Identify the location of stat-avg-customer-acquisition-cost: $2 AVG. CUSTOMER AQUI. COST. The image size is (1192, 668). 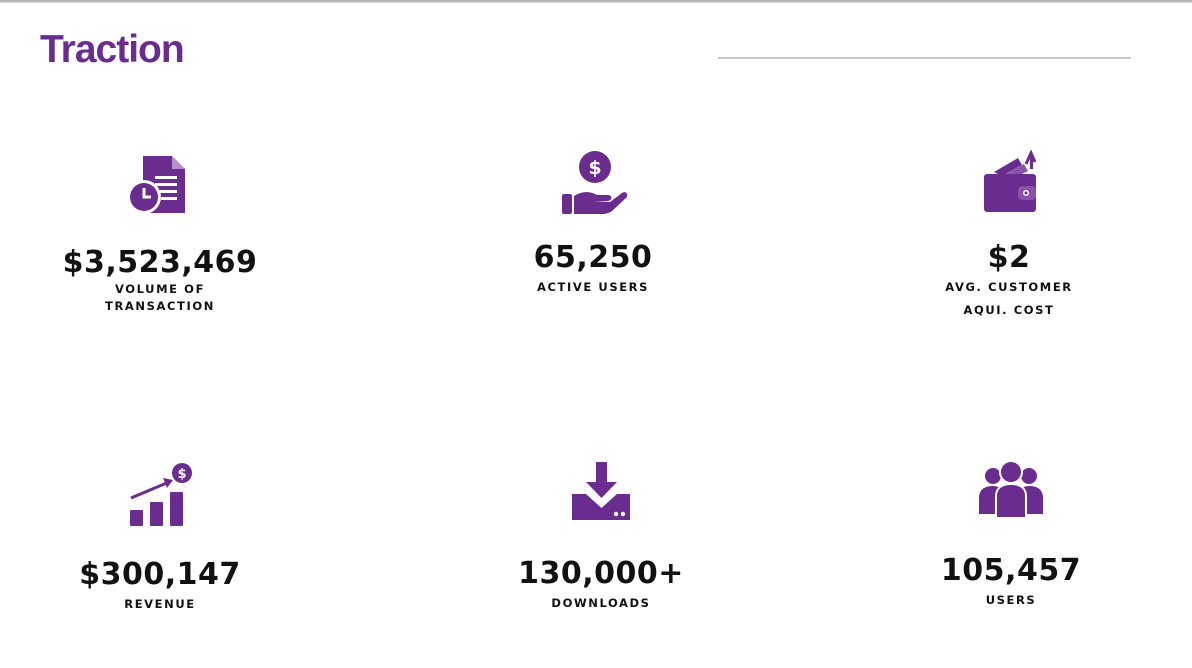
(1009, 235).